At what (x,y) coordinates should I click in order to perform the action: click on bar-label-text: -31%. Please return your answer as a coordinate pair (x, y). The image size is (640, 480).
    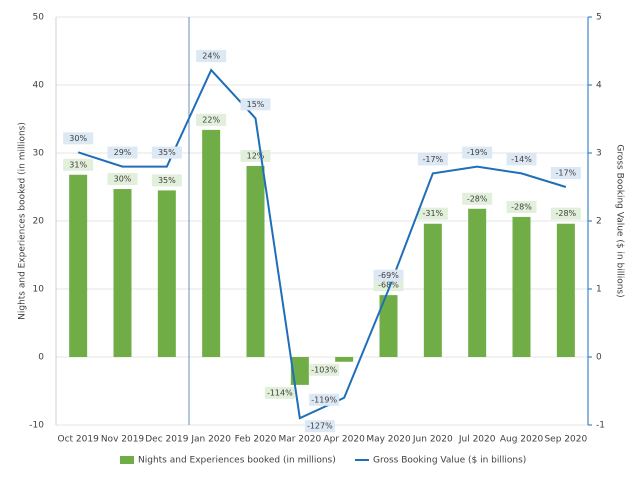
    Looking at the image, I should click on (432, 213).